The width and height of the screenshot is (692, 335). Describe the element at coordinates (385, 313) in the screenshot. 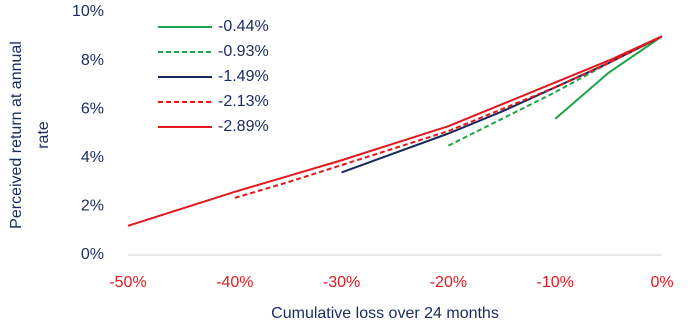

I see `x-axis-label: Cumulative loss over 24 months` at that location.